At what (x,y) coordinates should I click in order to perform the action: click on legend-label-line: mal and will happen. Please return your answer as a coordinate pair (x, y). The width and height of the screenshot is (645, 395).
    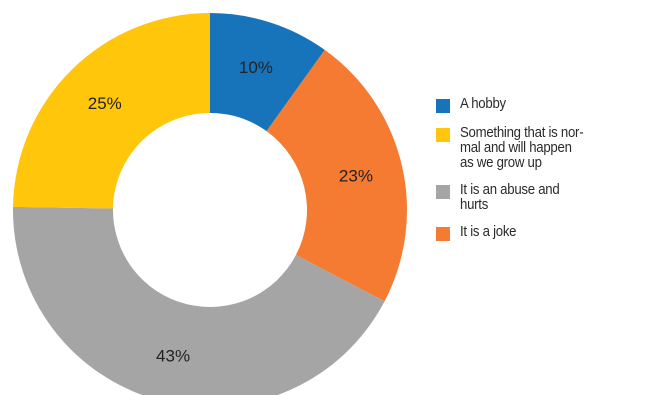
    Looking at the image, I should click on (516, 147).